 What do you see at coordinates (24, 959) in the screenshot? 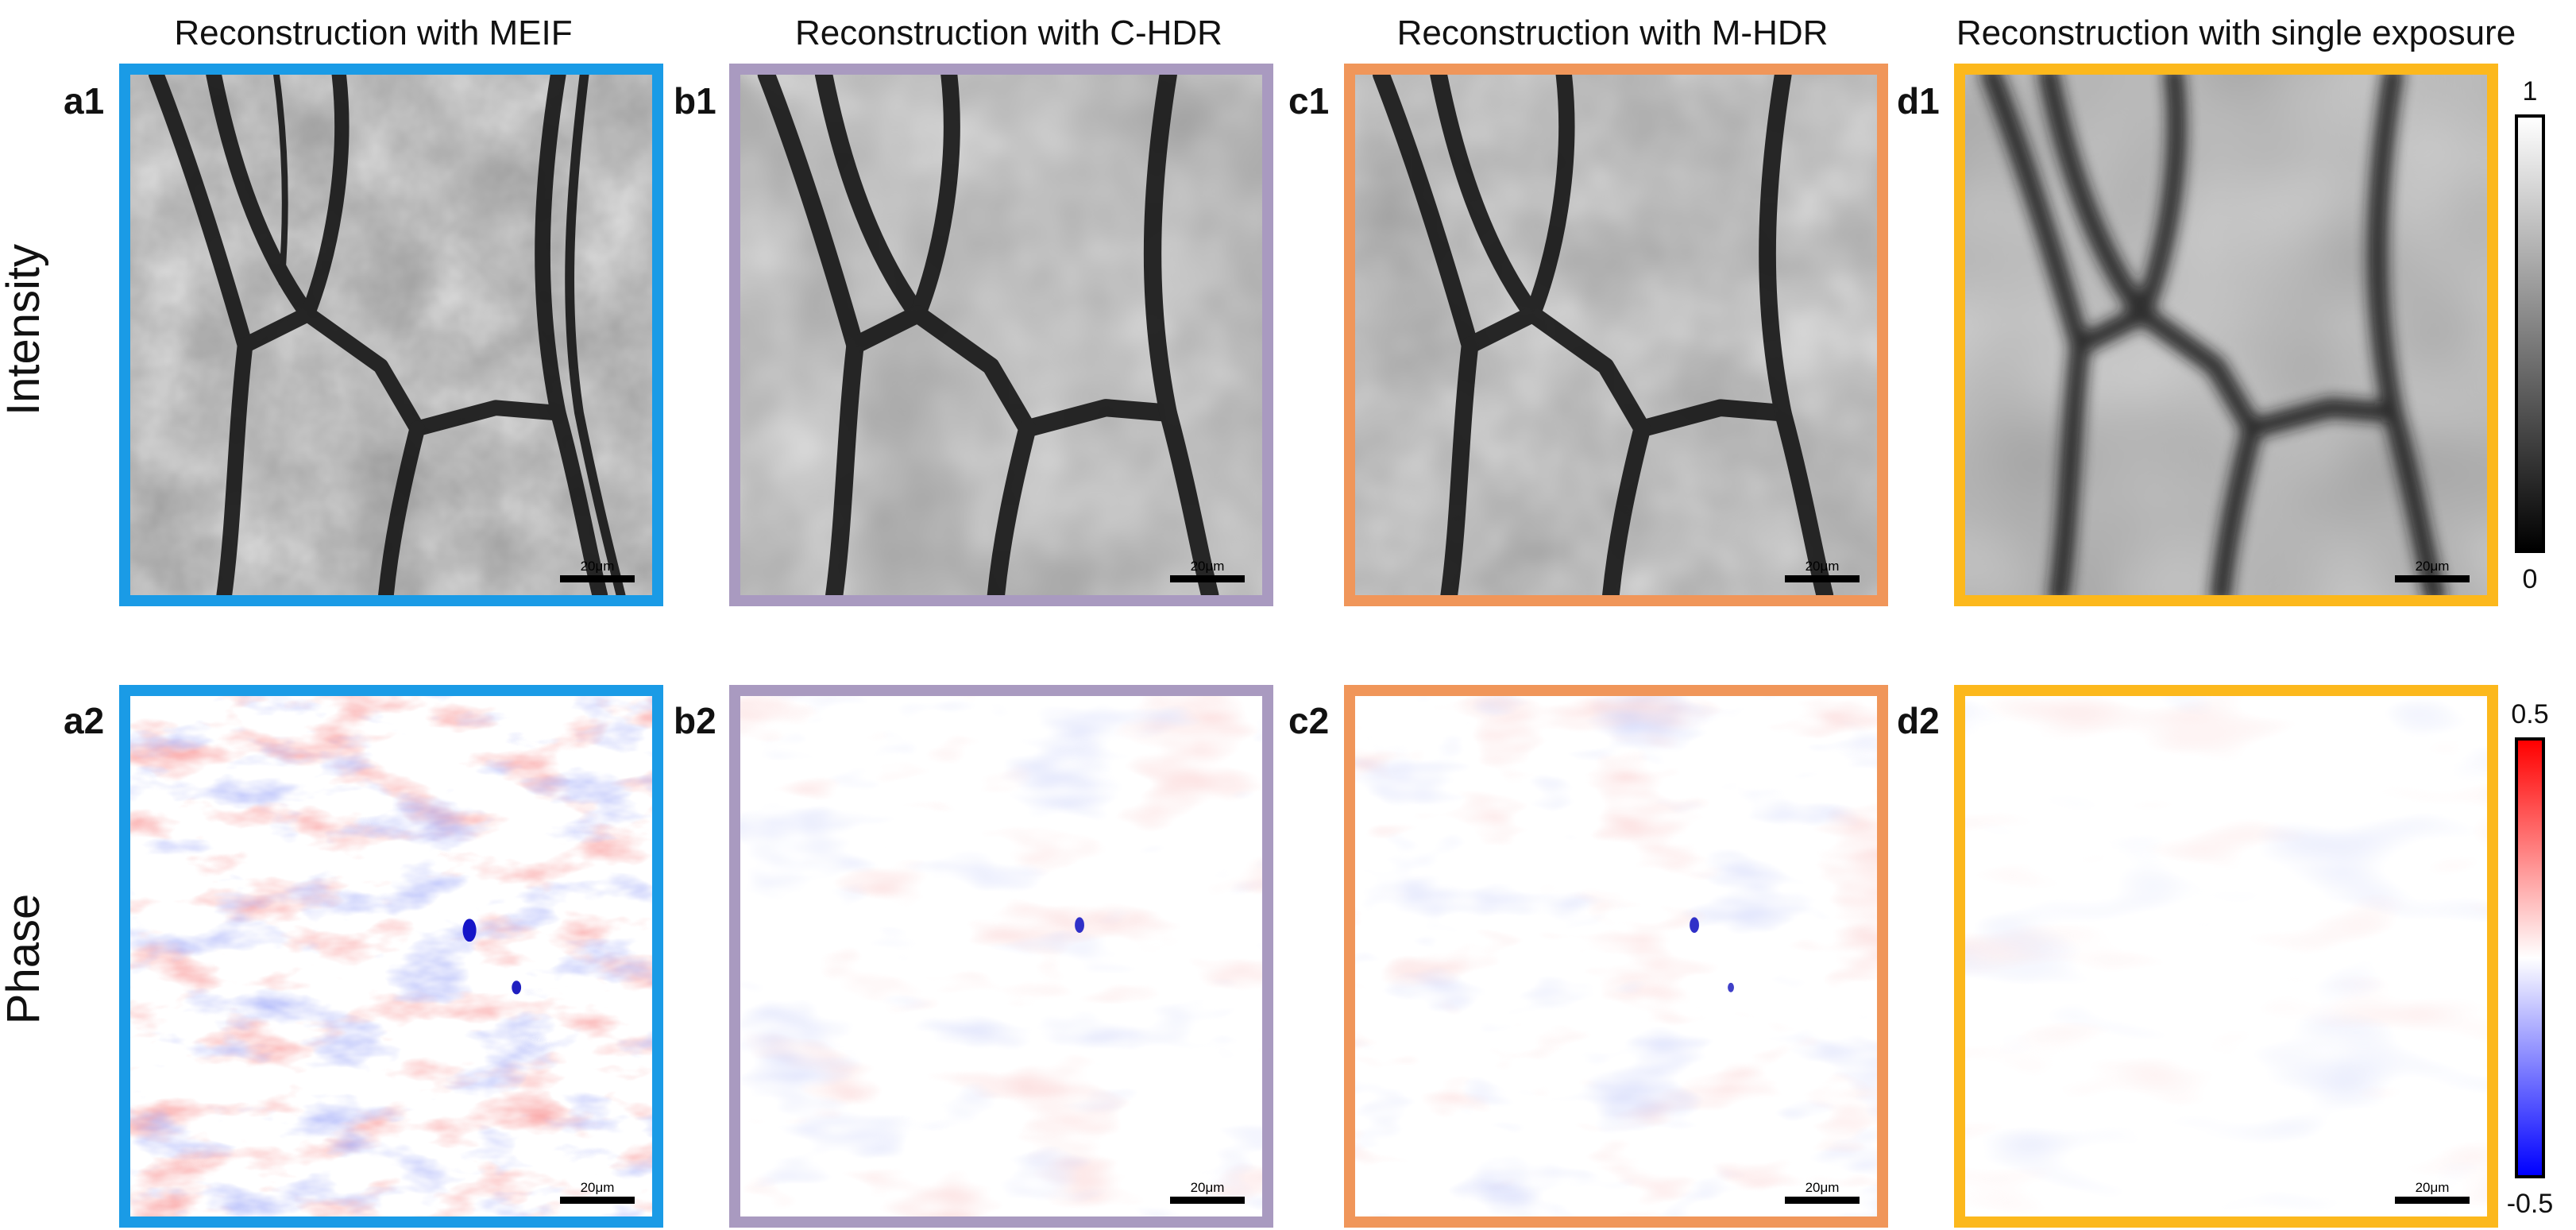
I see `row-label-phase: Phase` at bounding box center [24, 959].